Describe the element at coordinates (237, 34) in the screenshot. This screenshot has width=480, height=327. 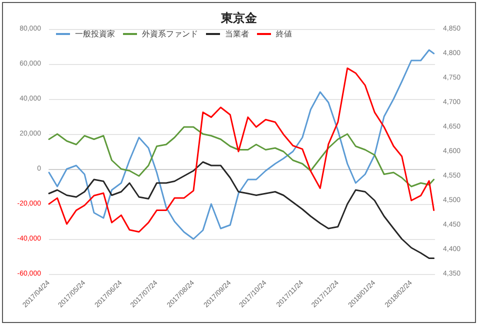
I see `legend-label: 当業者` at that location.